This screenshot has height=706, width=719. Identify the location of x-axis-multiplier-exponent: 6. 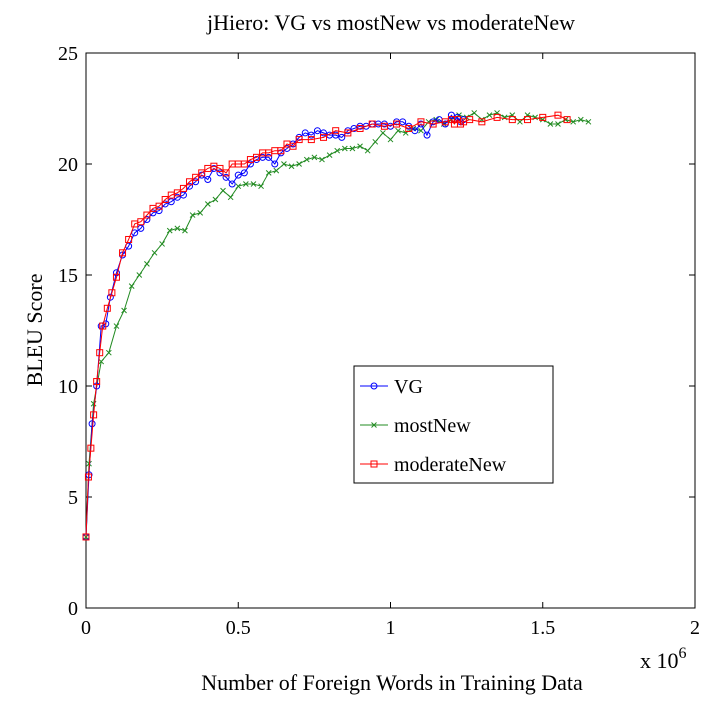
(683, 653).